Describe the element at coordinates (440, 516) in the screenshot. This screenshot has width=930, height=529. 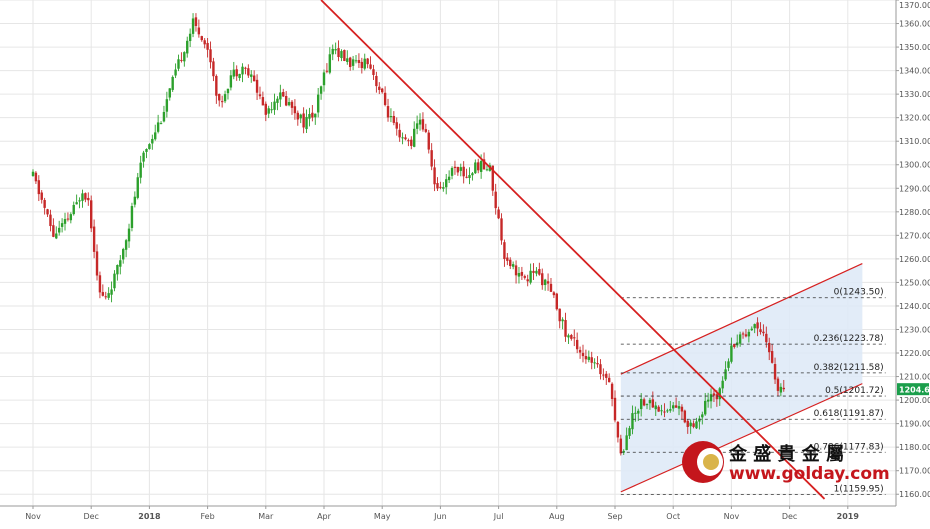
I see `x-tick-label: Jun` at that location.